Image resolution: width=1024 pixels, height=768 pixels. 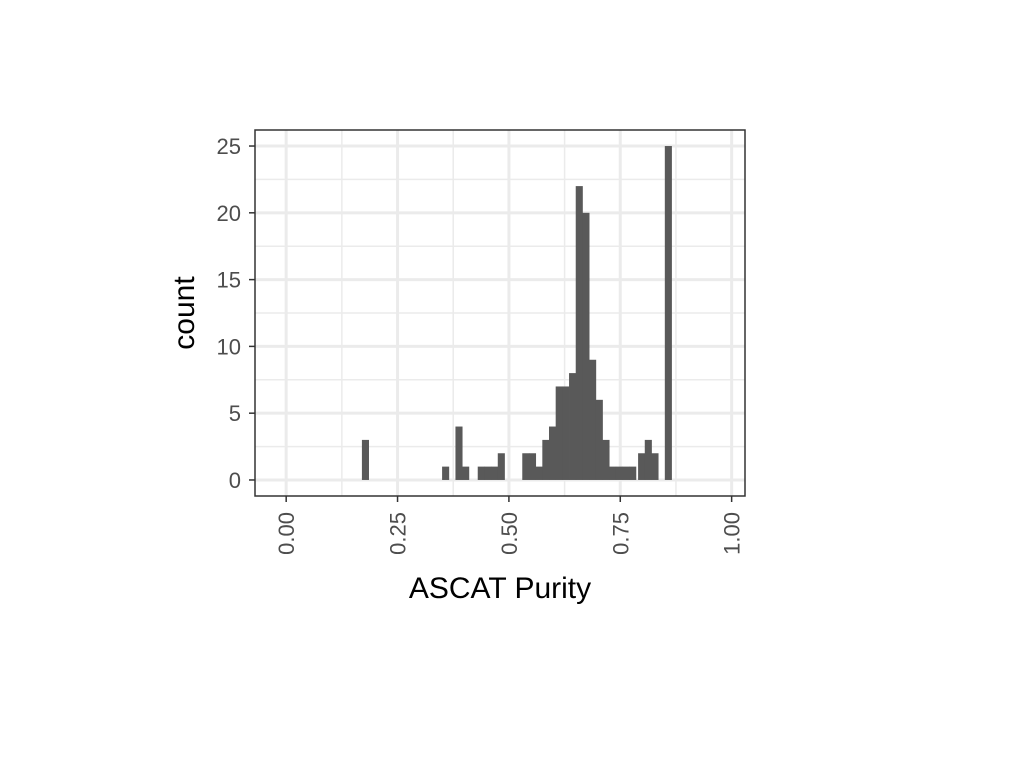 What do you see at coordinates (509, 533) in the screenshot?
I see `x-tick-label: 0.50` at bounding box center [509, 533].